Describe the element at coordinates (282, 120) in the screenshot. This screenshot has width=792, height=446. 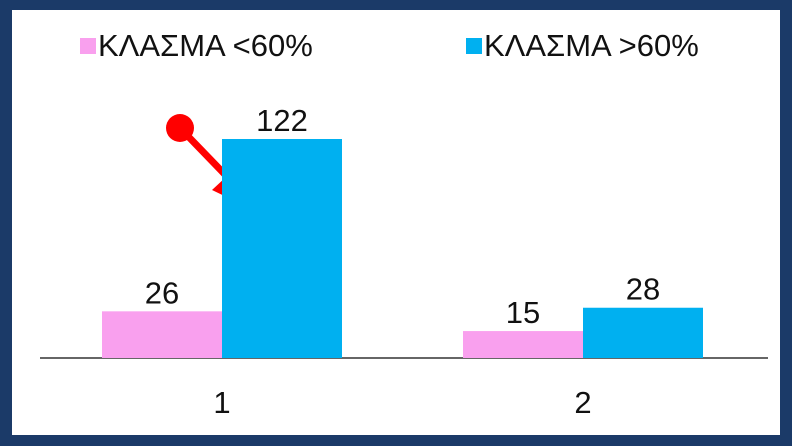
I see `data-label: 122` at that location.